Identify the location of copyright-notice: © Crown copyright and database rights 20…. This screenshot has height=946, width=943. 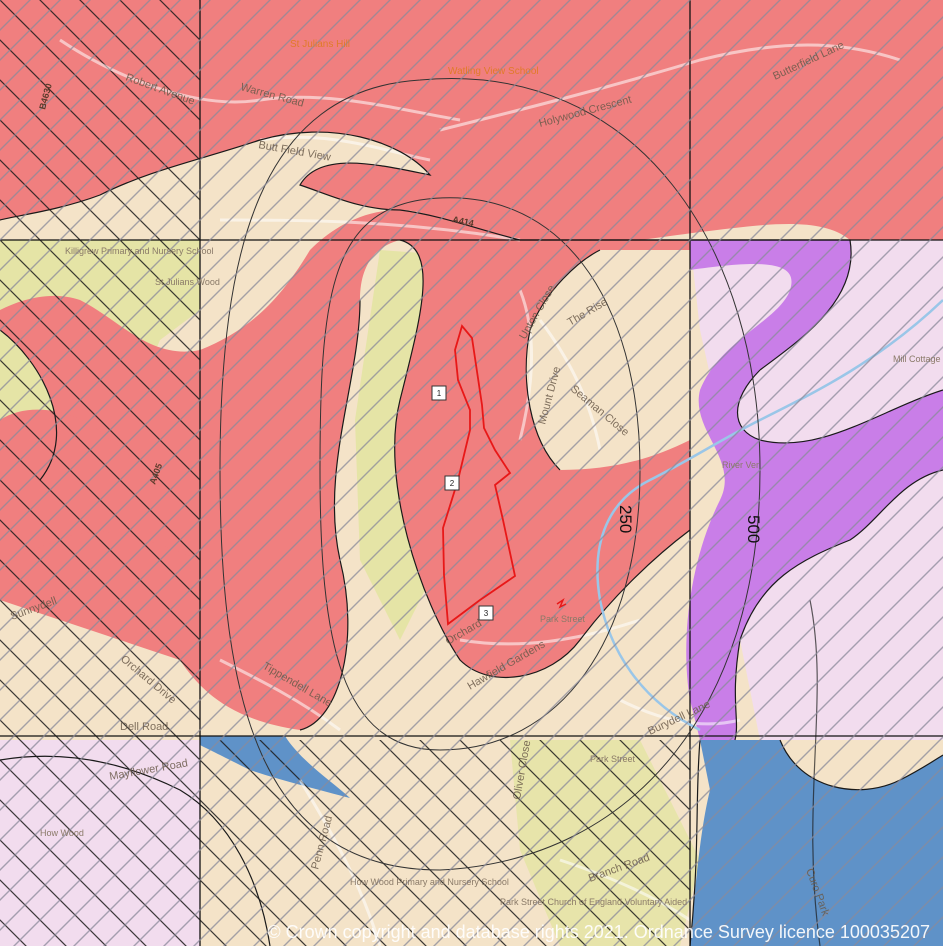
(598, 932).